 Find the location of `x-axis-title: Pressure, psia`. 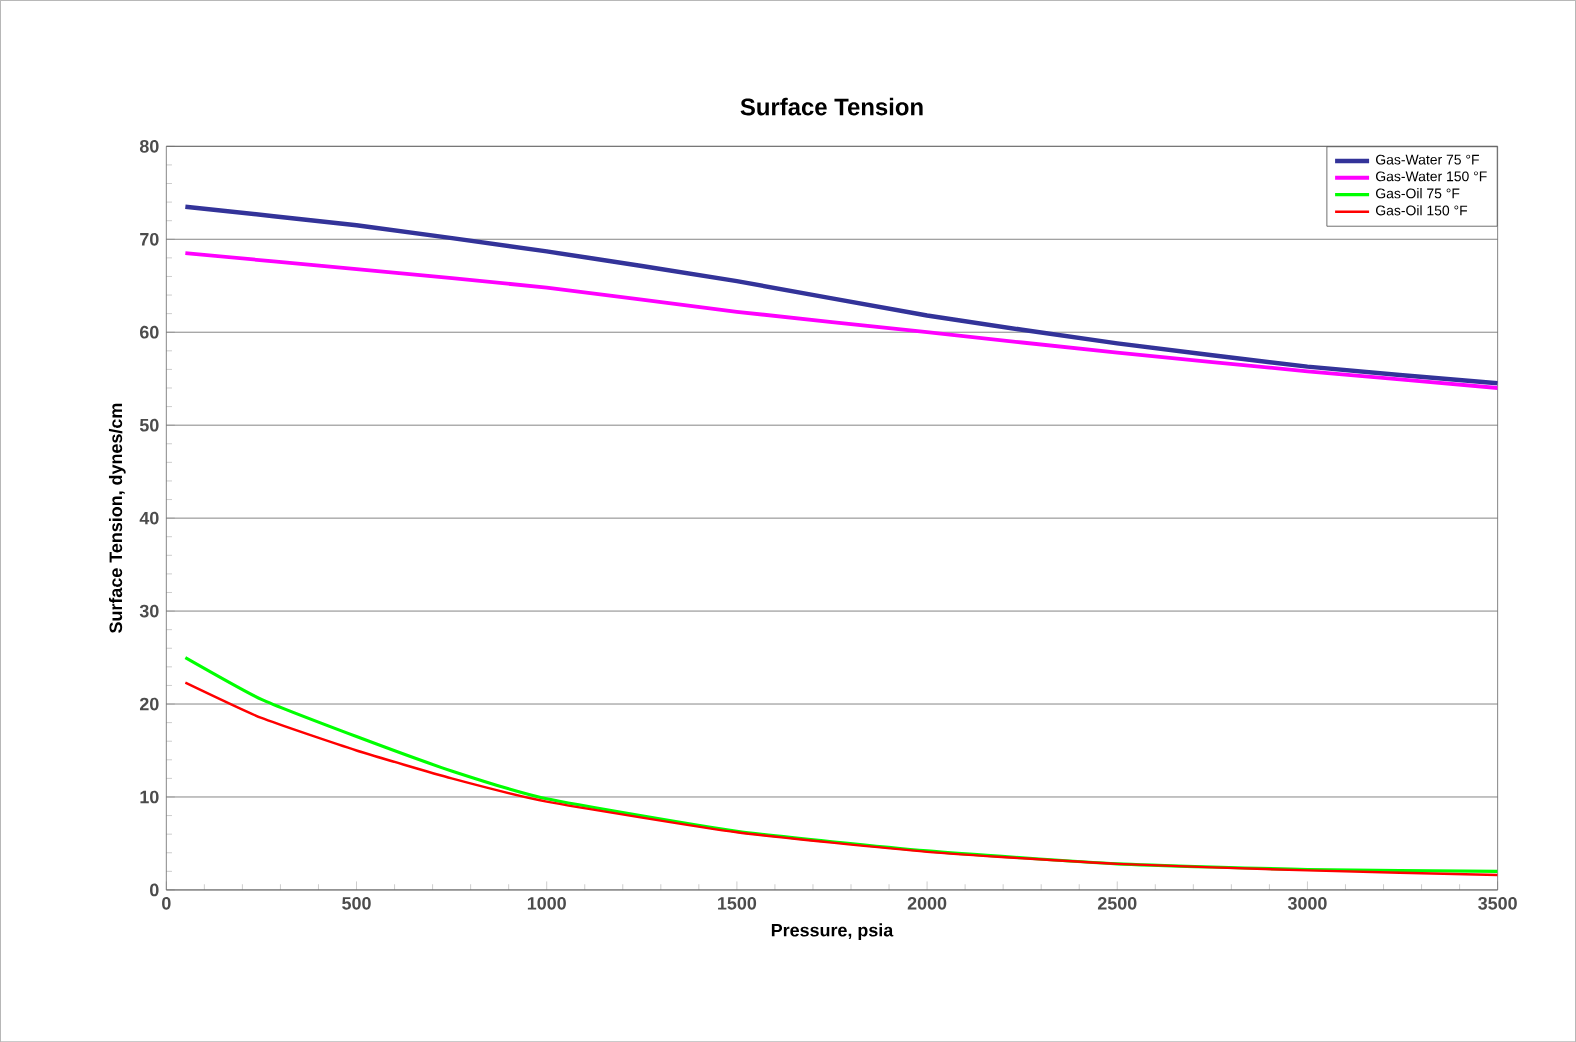

x-axis-title: Pressure, psia is located at coordinates (832, 931).